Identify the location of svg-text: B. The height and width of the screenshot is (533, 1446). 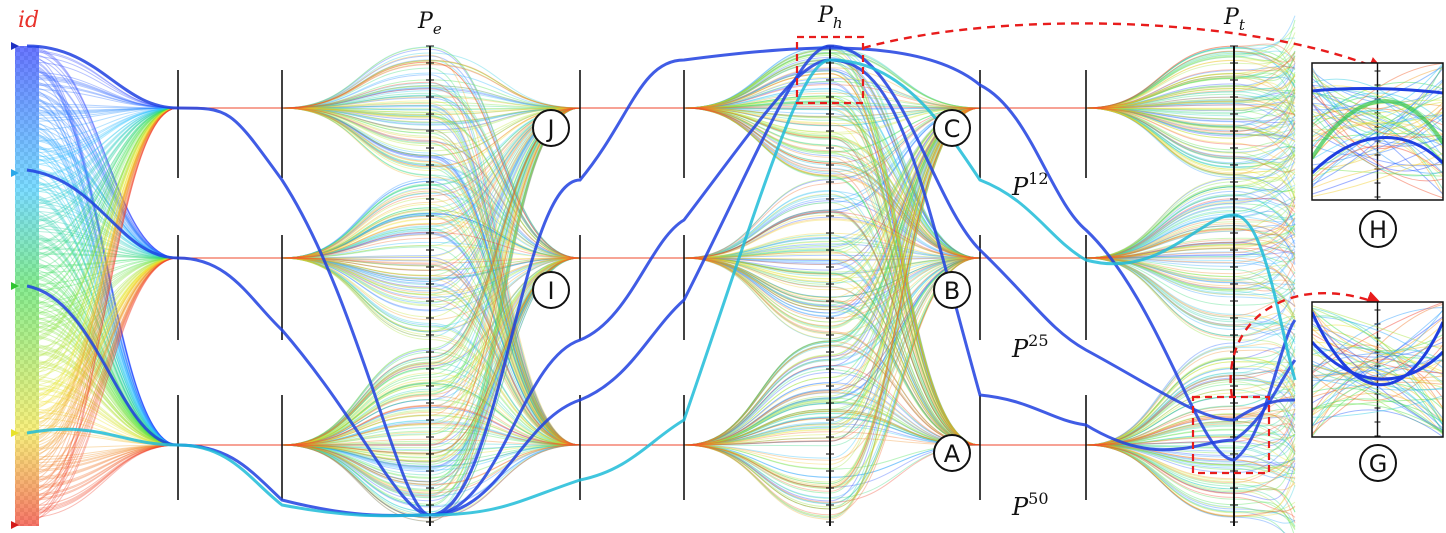
(952, 291).